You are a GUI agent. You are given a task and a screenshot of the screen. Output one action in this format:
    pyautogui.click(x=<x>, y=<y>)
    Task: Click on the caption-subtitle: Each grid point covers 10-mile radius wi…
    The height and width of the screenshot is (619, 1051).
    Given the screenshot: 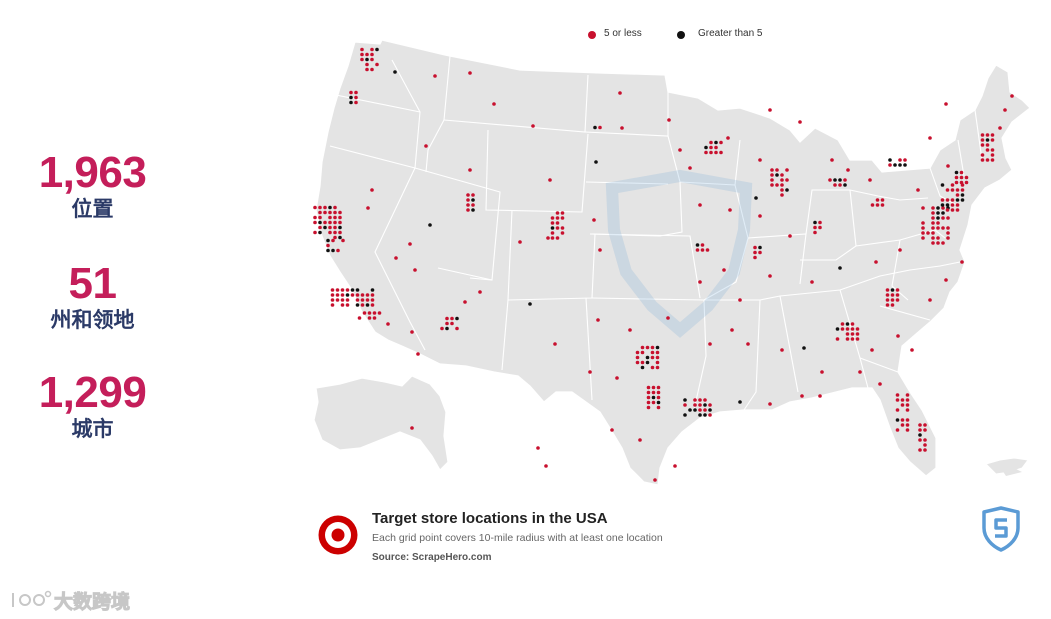 What is the action you would take?
    pyautogui.click(x=517, y=538)
    